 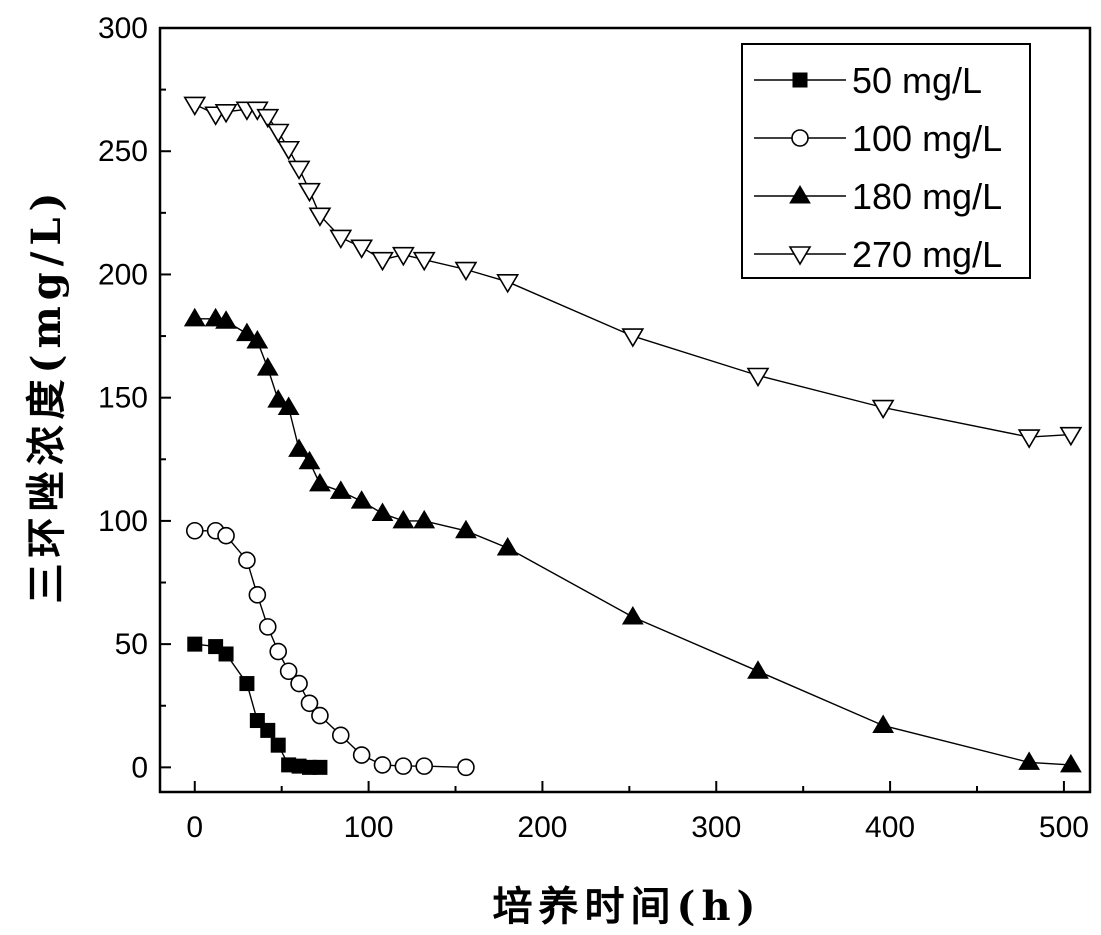 I want to click on legend-item: 50 mg/L, so click(x=868, y=80).